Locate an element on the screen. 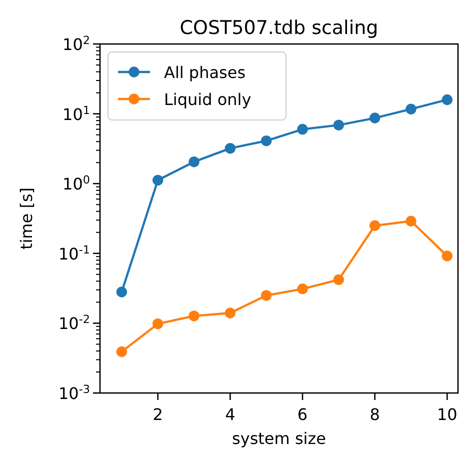  chart-title: COST507.tdb scaling is located at coordinates (279, 28).